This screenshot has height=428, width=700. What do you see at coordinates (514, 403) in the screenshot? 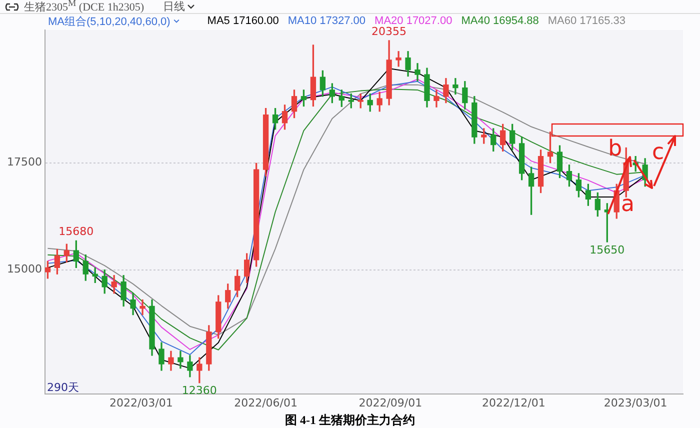
I see `x-tick-label: 2022/12/01` at bounding box center [514, 403].